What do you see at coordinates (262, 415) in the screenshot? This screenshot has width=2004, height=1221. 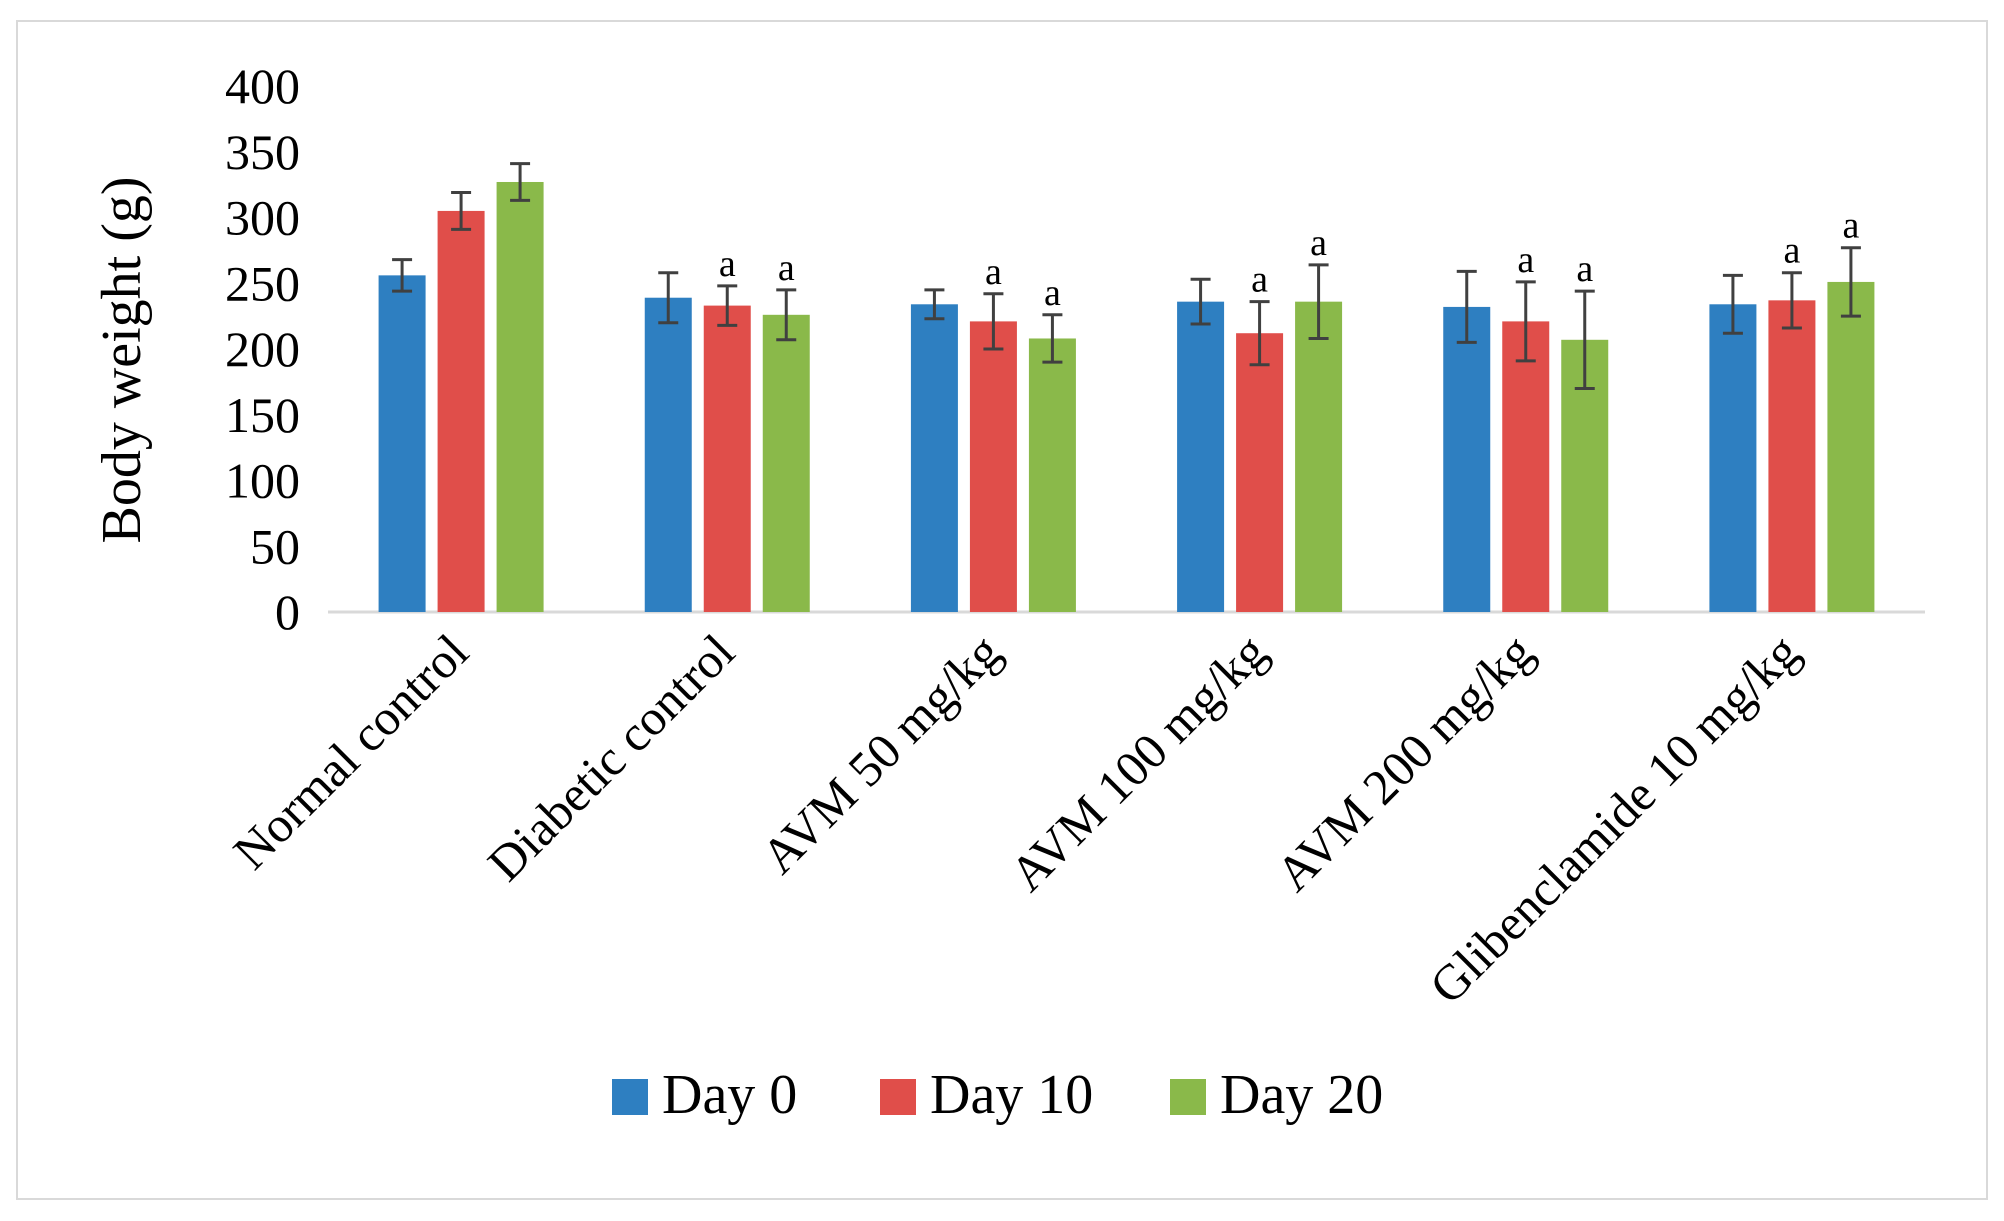 I see `y-tick-label: 150` at bounding box center [262, 415].